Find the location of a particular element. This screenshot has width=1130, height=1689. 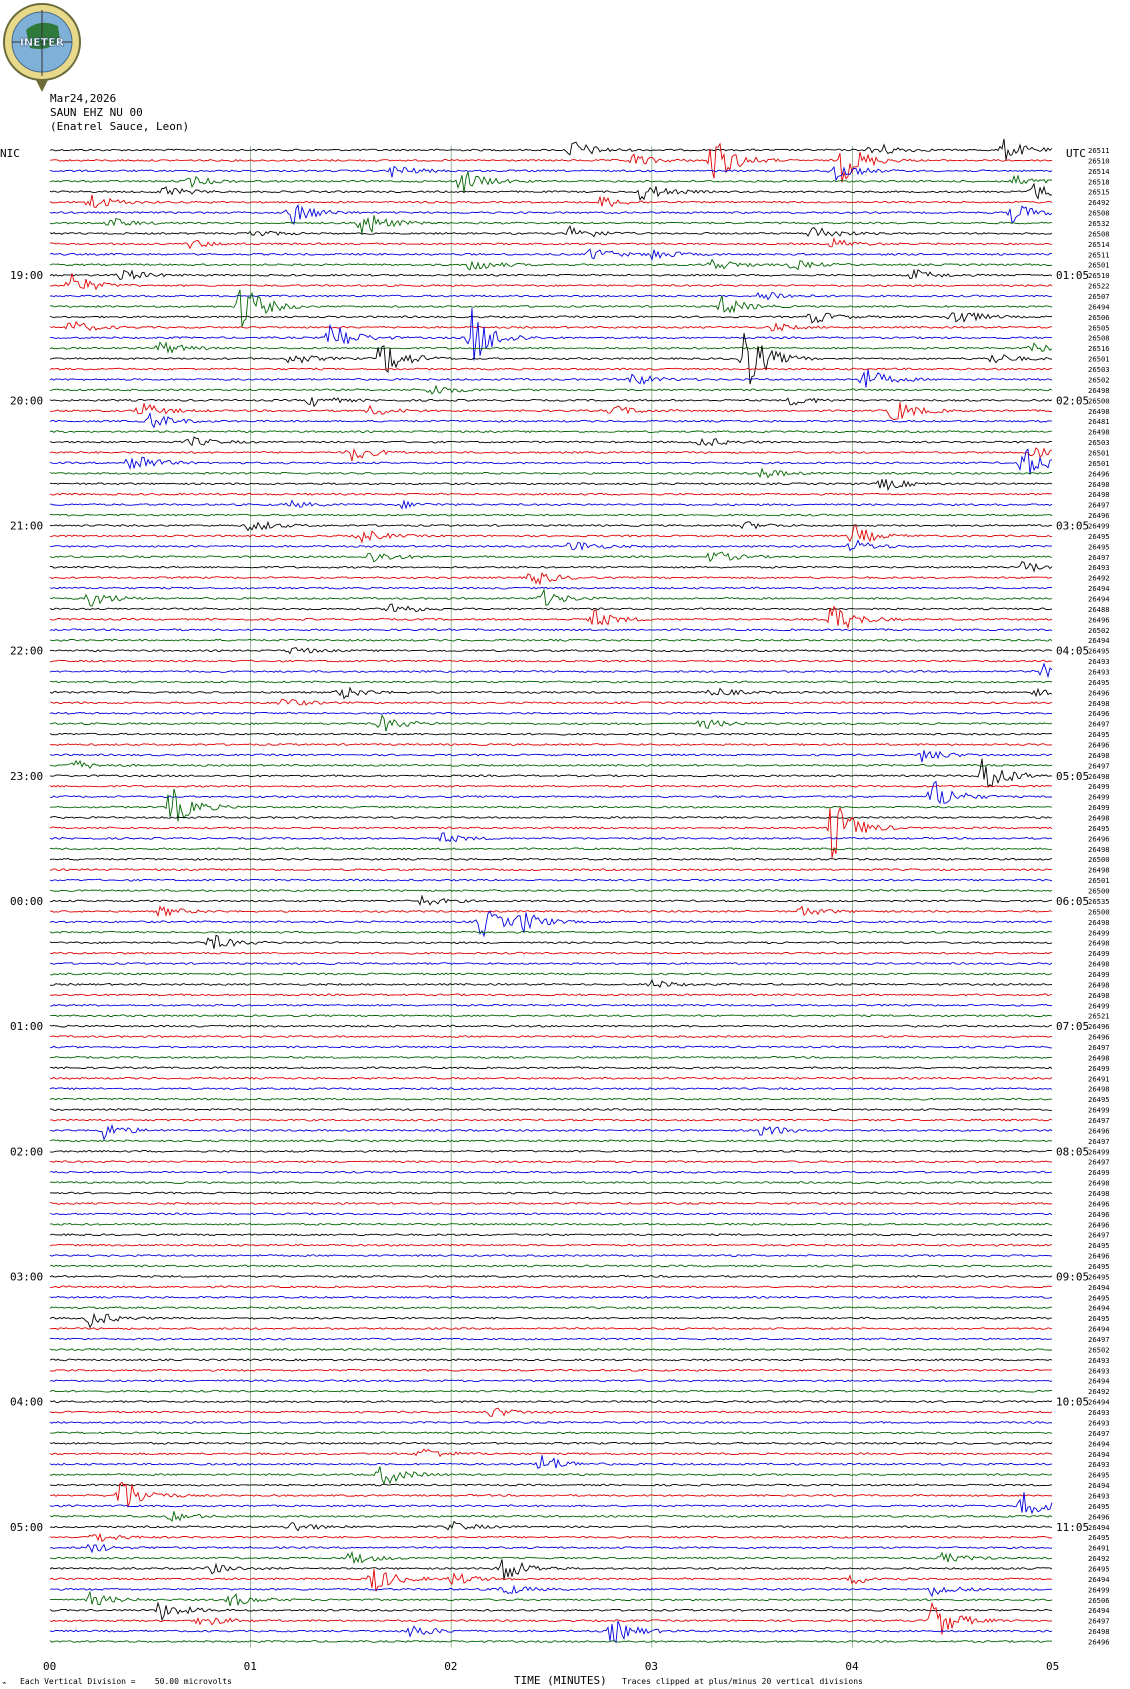

trace-offset-label-77: 26499 is located at coordinates (1099, 953).